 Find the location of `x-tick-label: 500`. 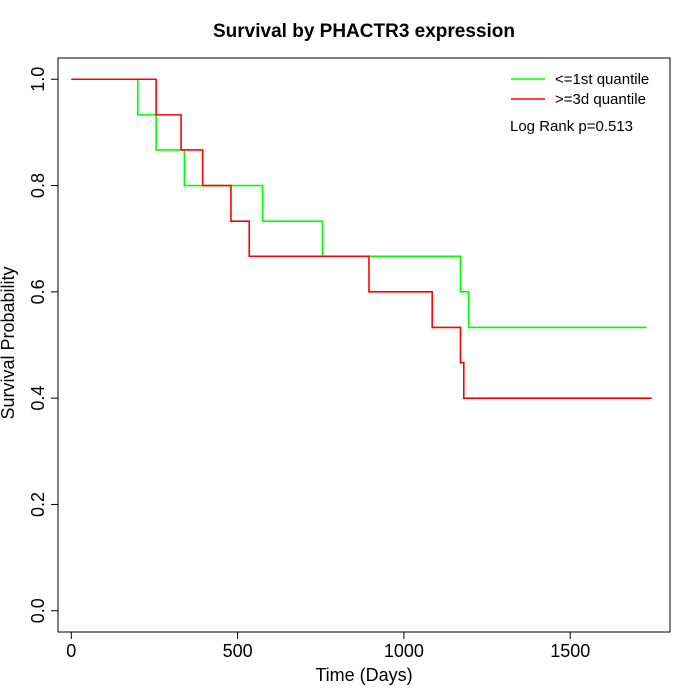

x-tick-label: 500 is located at coordinates (238, 651).